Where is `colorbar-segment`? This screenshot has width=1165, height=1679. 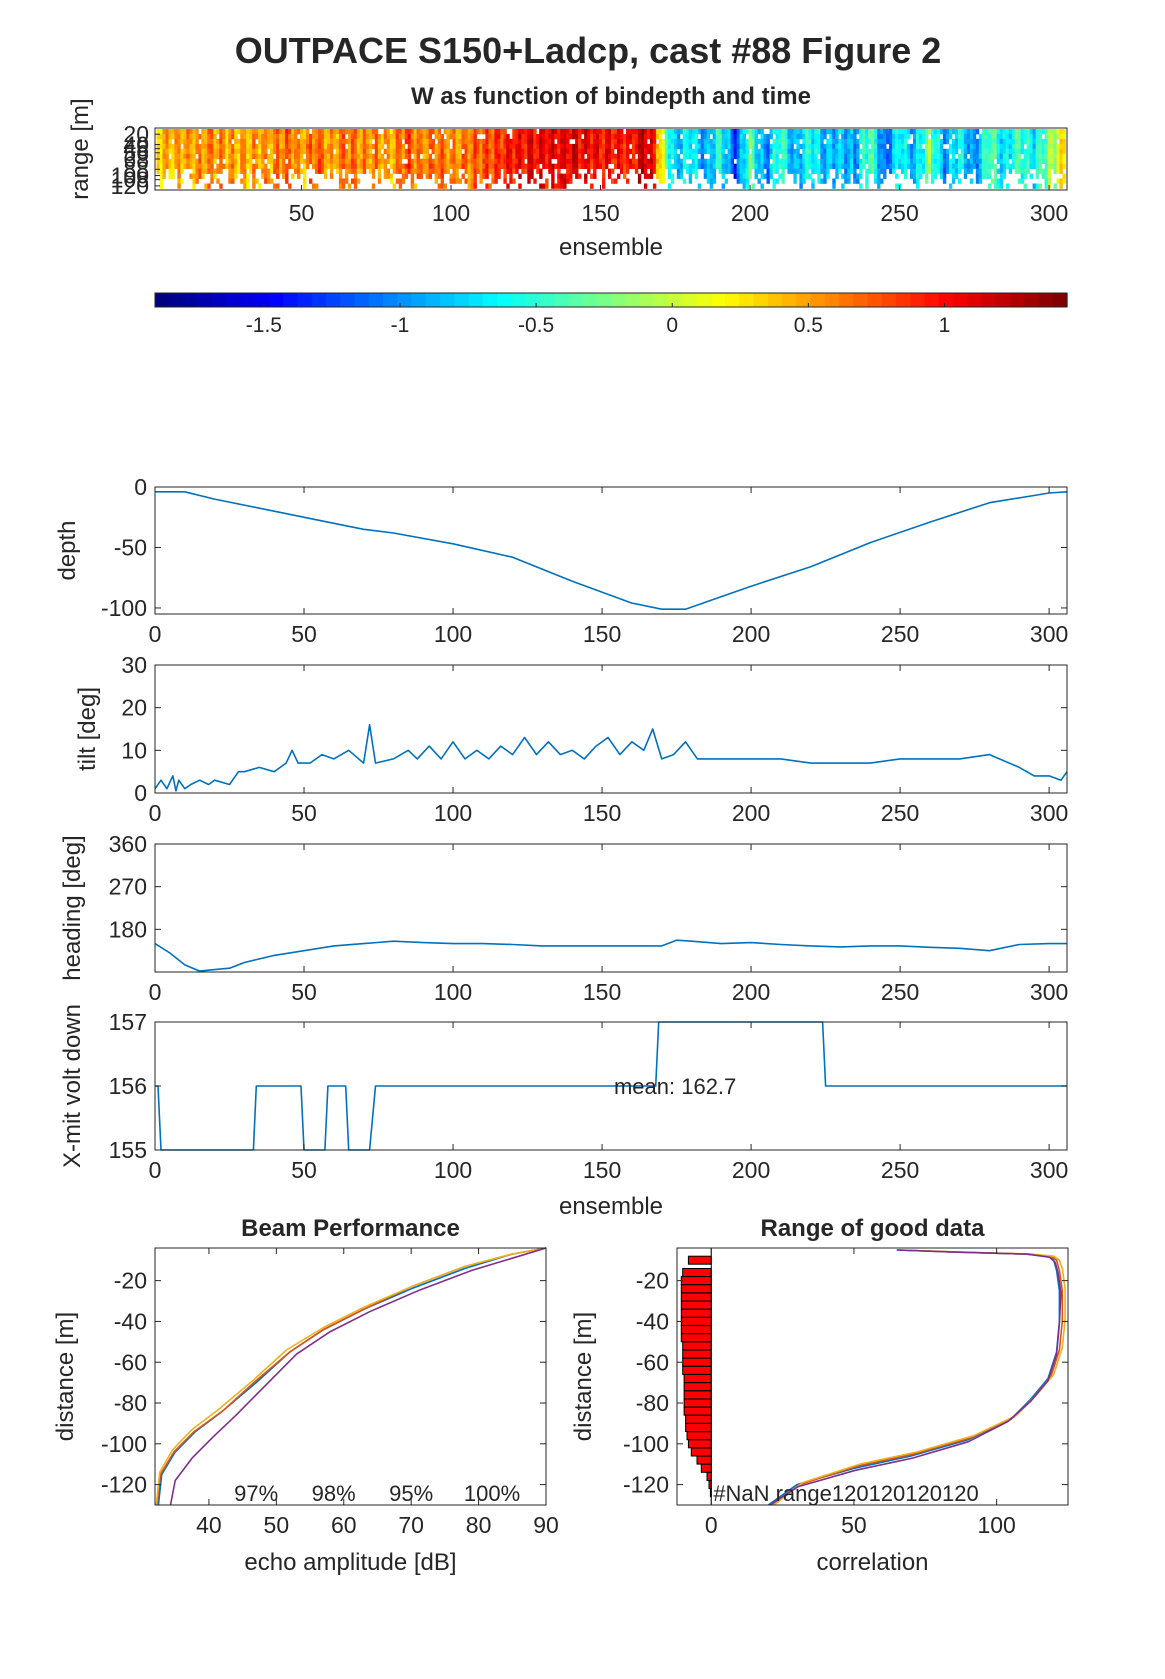 colorbar-segment is located at coordinates (747, 300).